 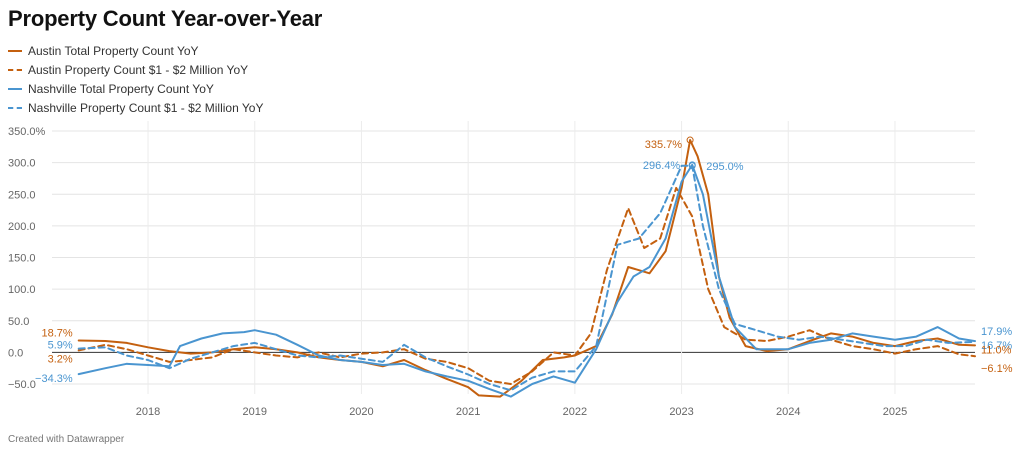 I want to click on data-label: −34.3%, so click(x=54, y=379).